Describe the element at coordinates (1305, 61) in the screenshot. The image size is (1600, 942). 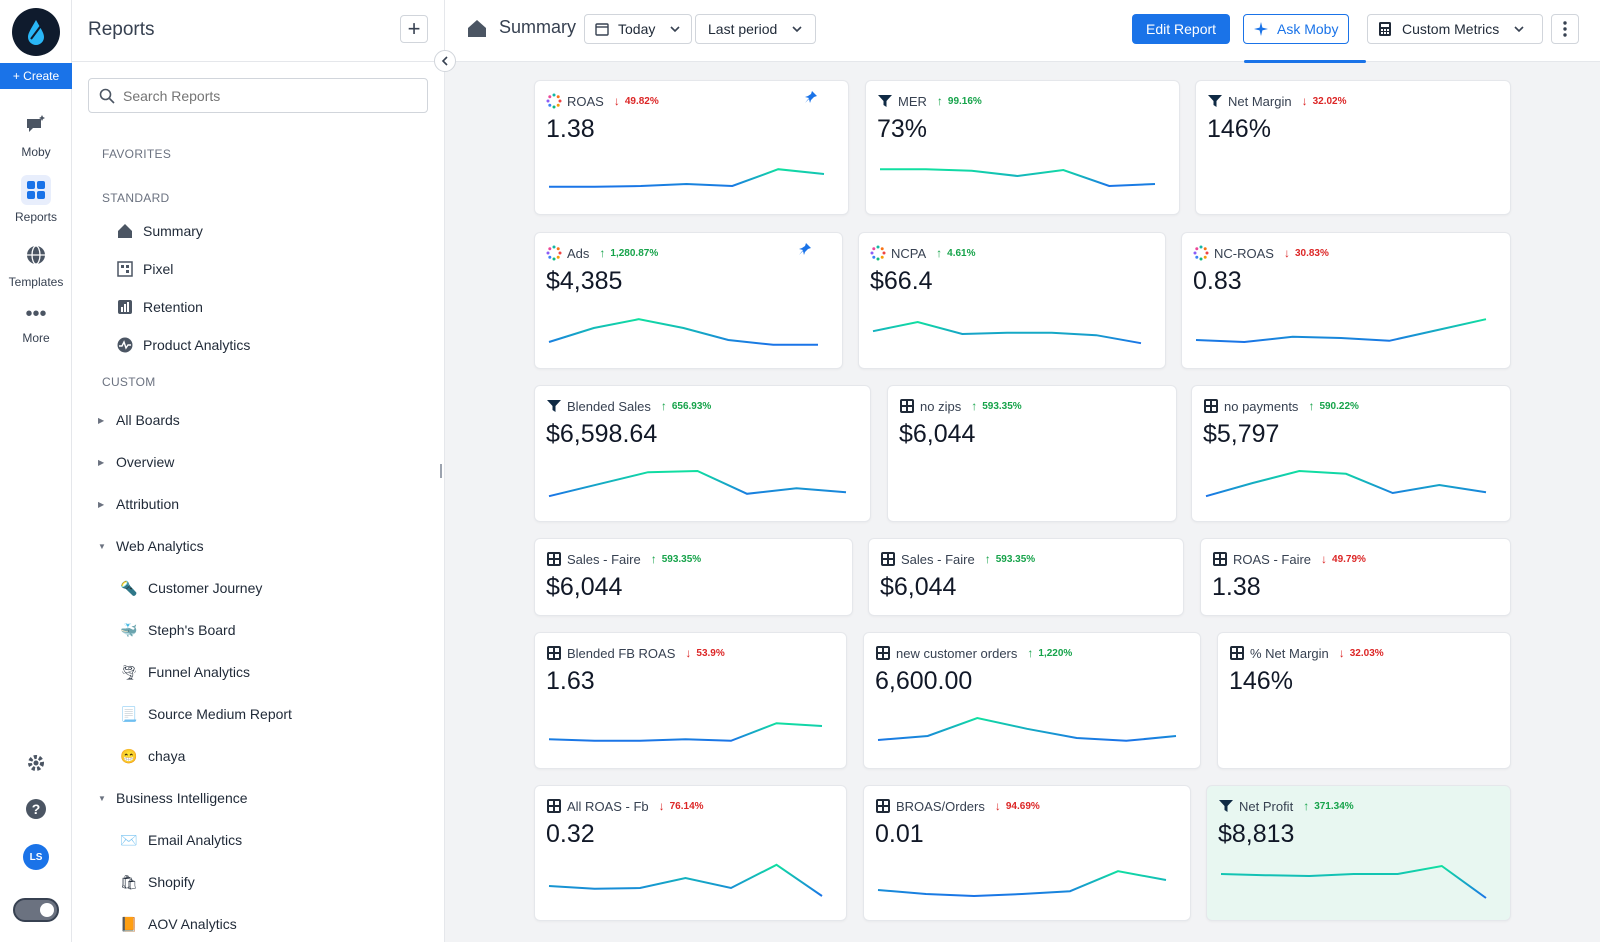
I see `active-indicator` at that location.